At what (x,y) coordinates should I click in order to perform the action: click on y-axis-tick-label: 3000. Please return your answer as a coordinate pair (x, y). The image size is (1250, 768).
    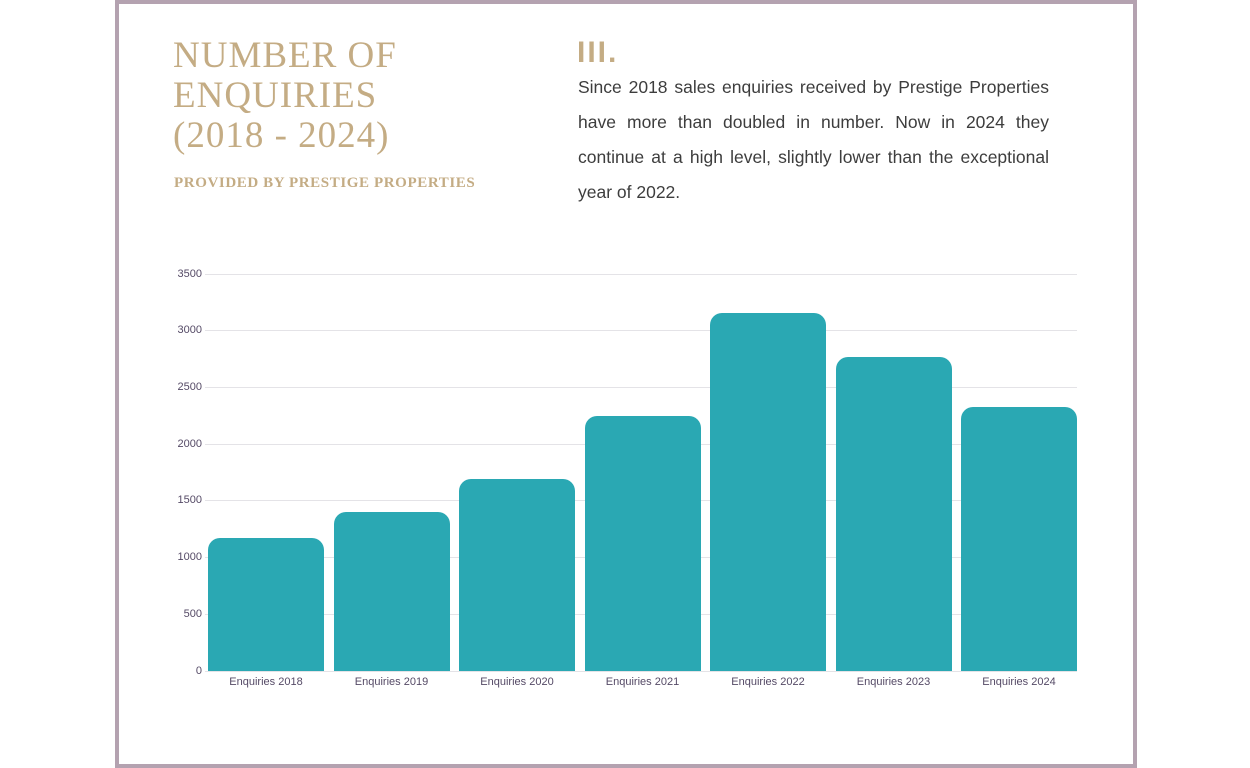
    Looking at the image, I should click on (189, 330).